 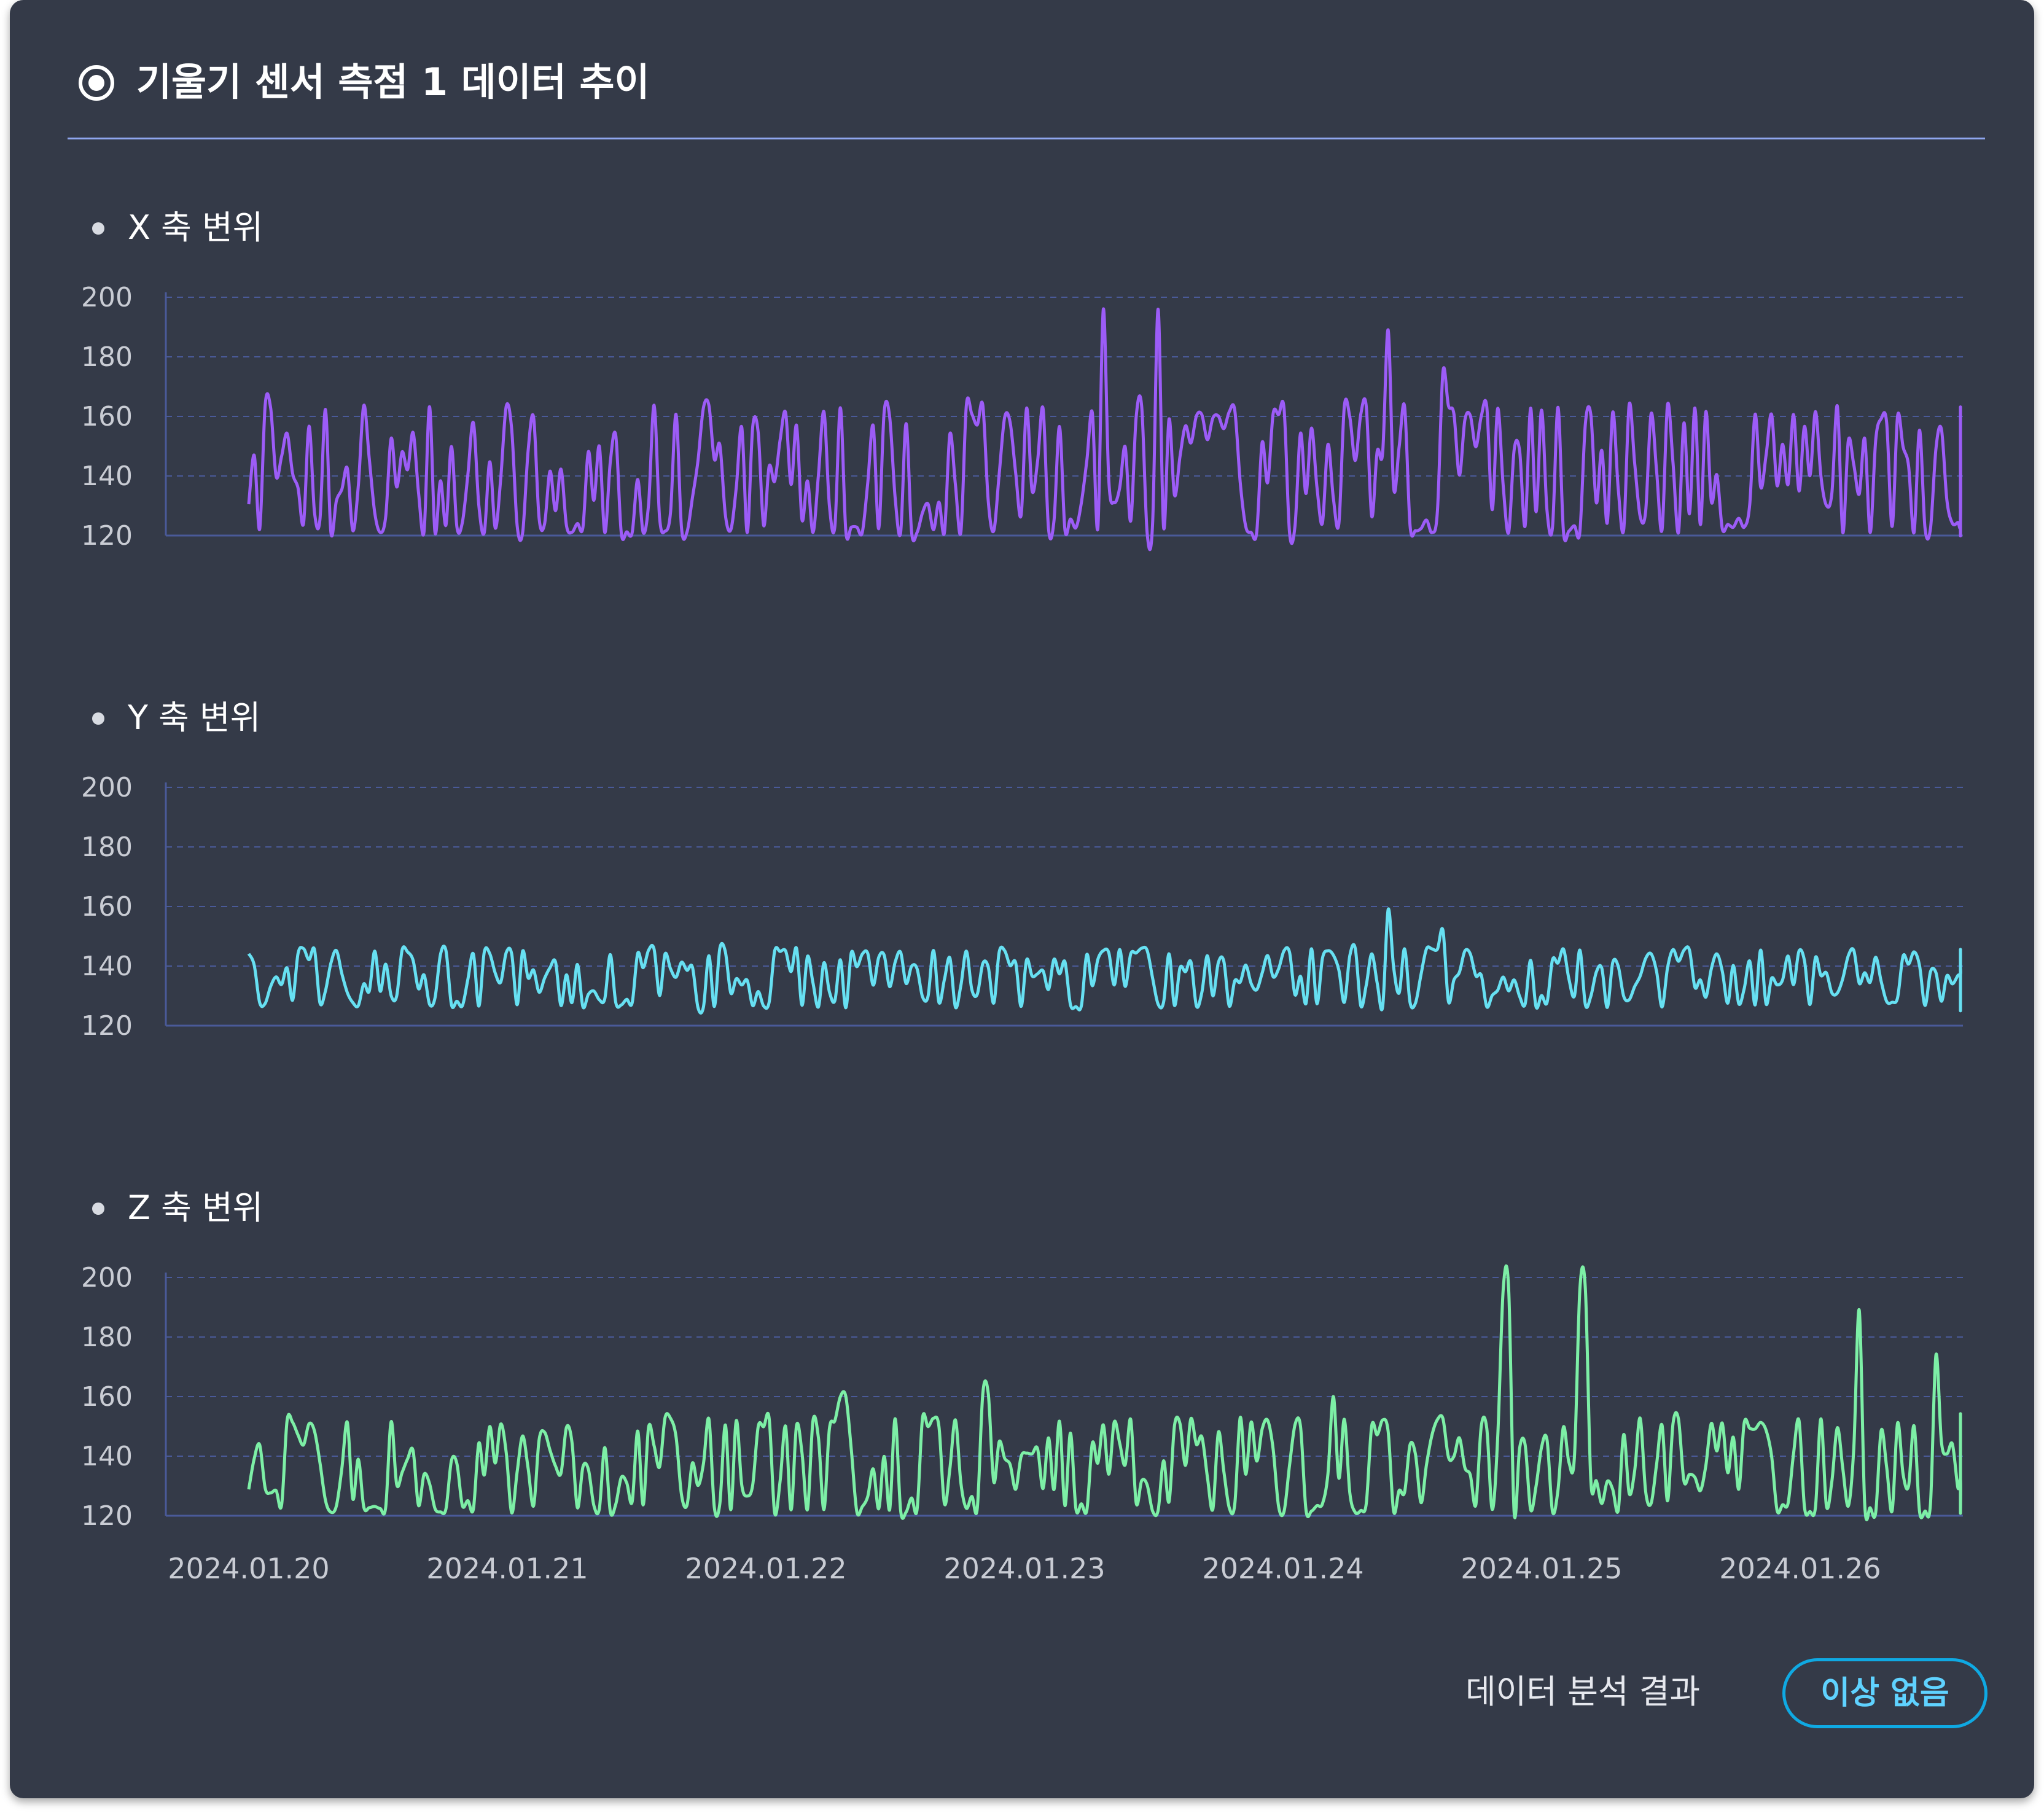 I want to click on analysis-result-badge: 이상 없음, so click(x=1884, y=1693).